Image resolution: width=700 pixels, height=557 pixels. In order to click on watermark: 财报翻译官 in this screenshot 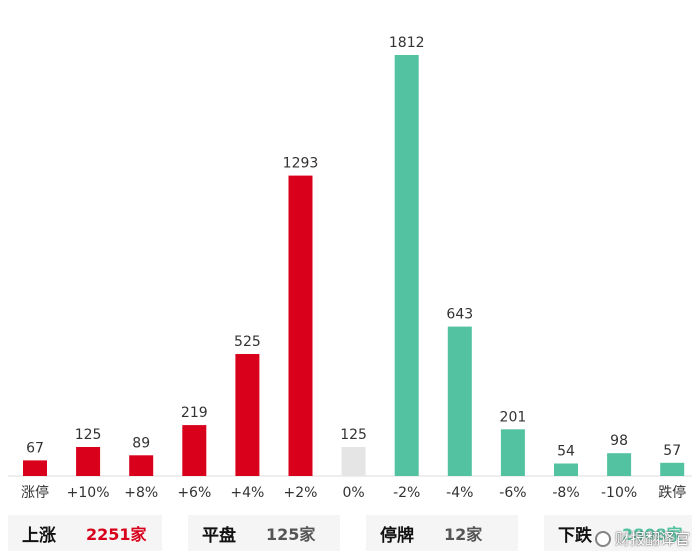, I will do `click(642, 538)`.